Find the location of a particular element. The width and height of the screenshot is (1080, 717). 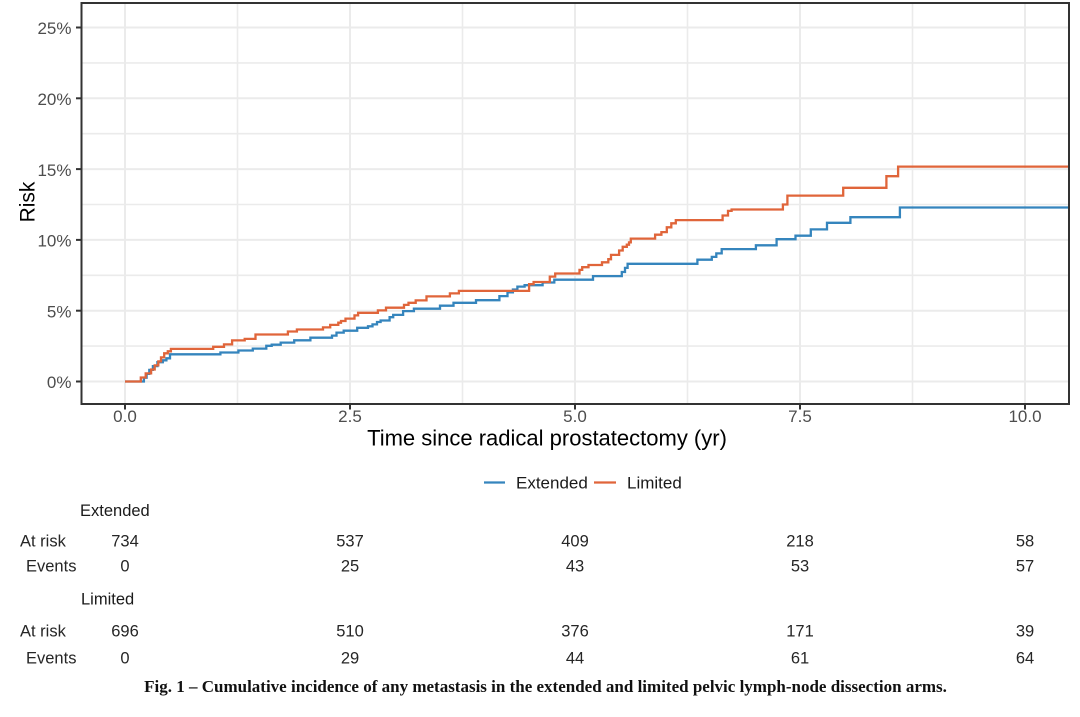

svg-text: 734 is located at coordinates (125, 541).